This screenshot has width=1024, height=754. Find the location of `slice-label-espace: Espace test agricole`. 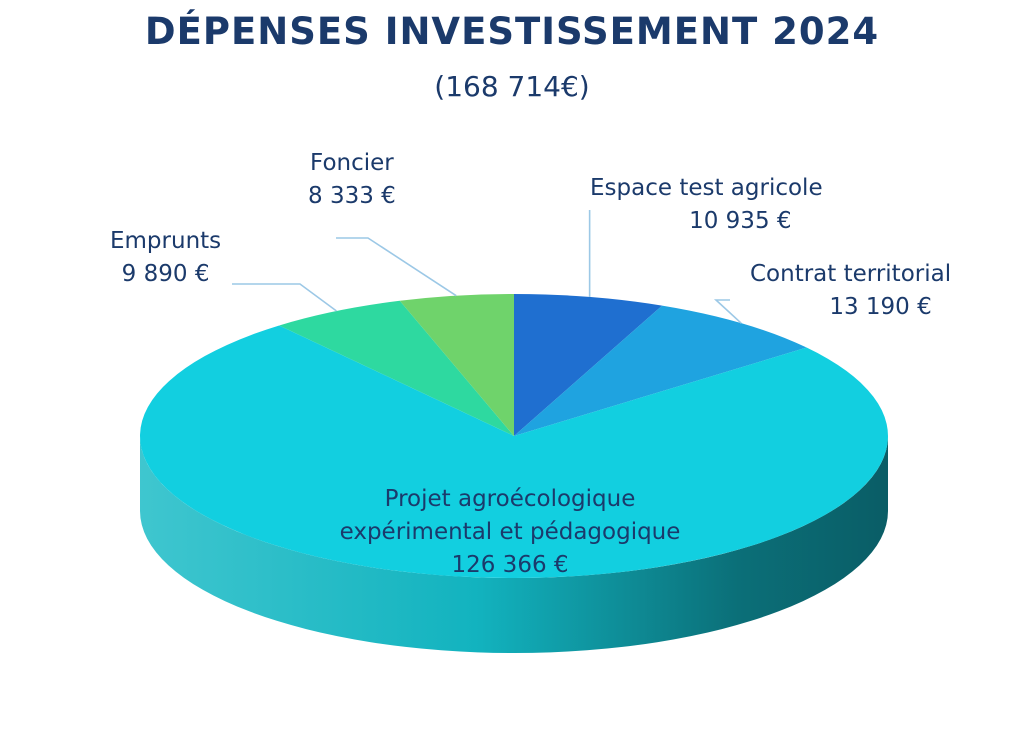

slice-label-espace: Espace test agricole is located at coordinates (706, 188).